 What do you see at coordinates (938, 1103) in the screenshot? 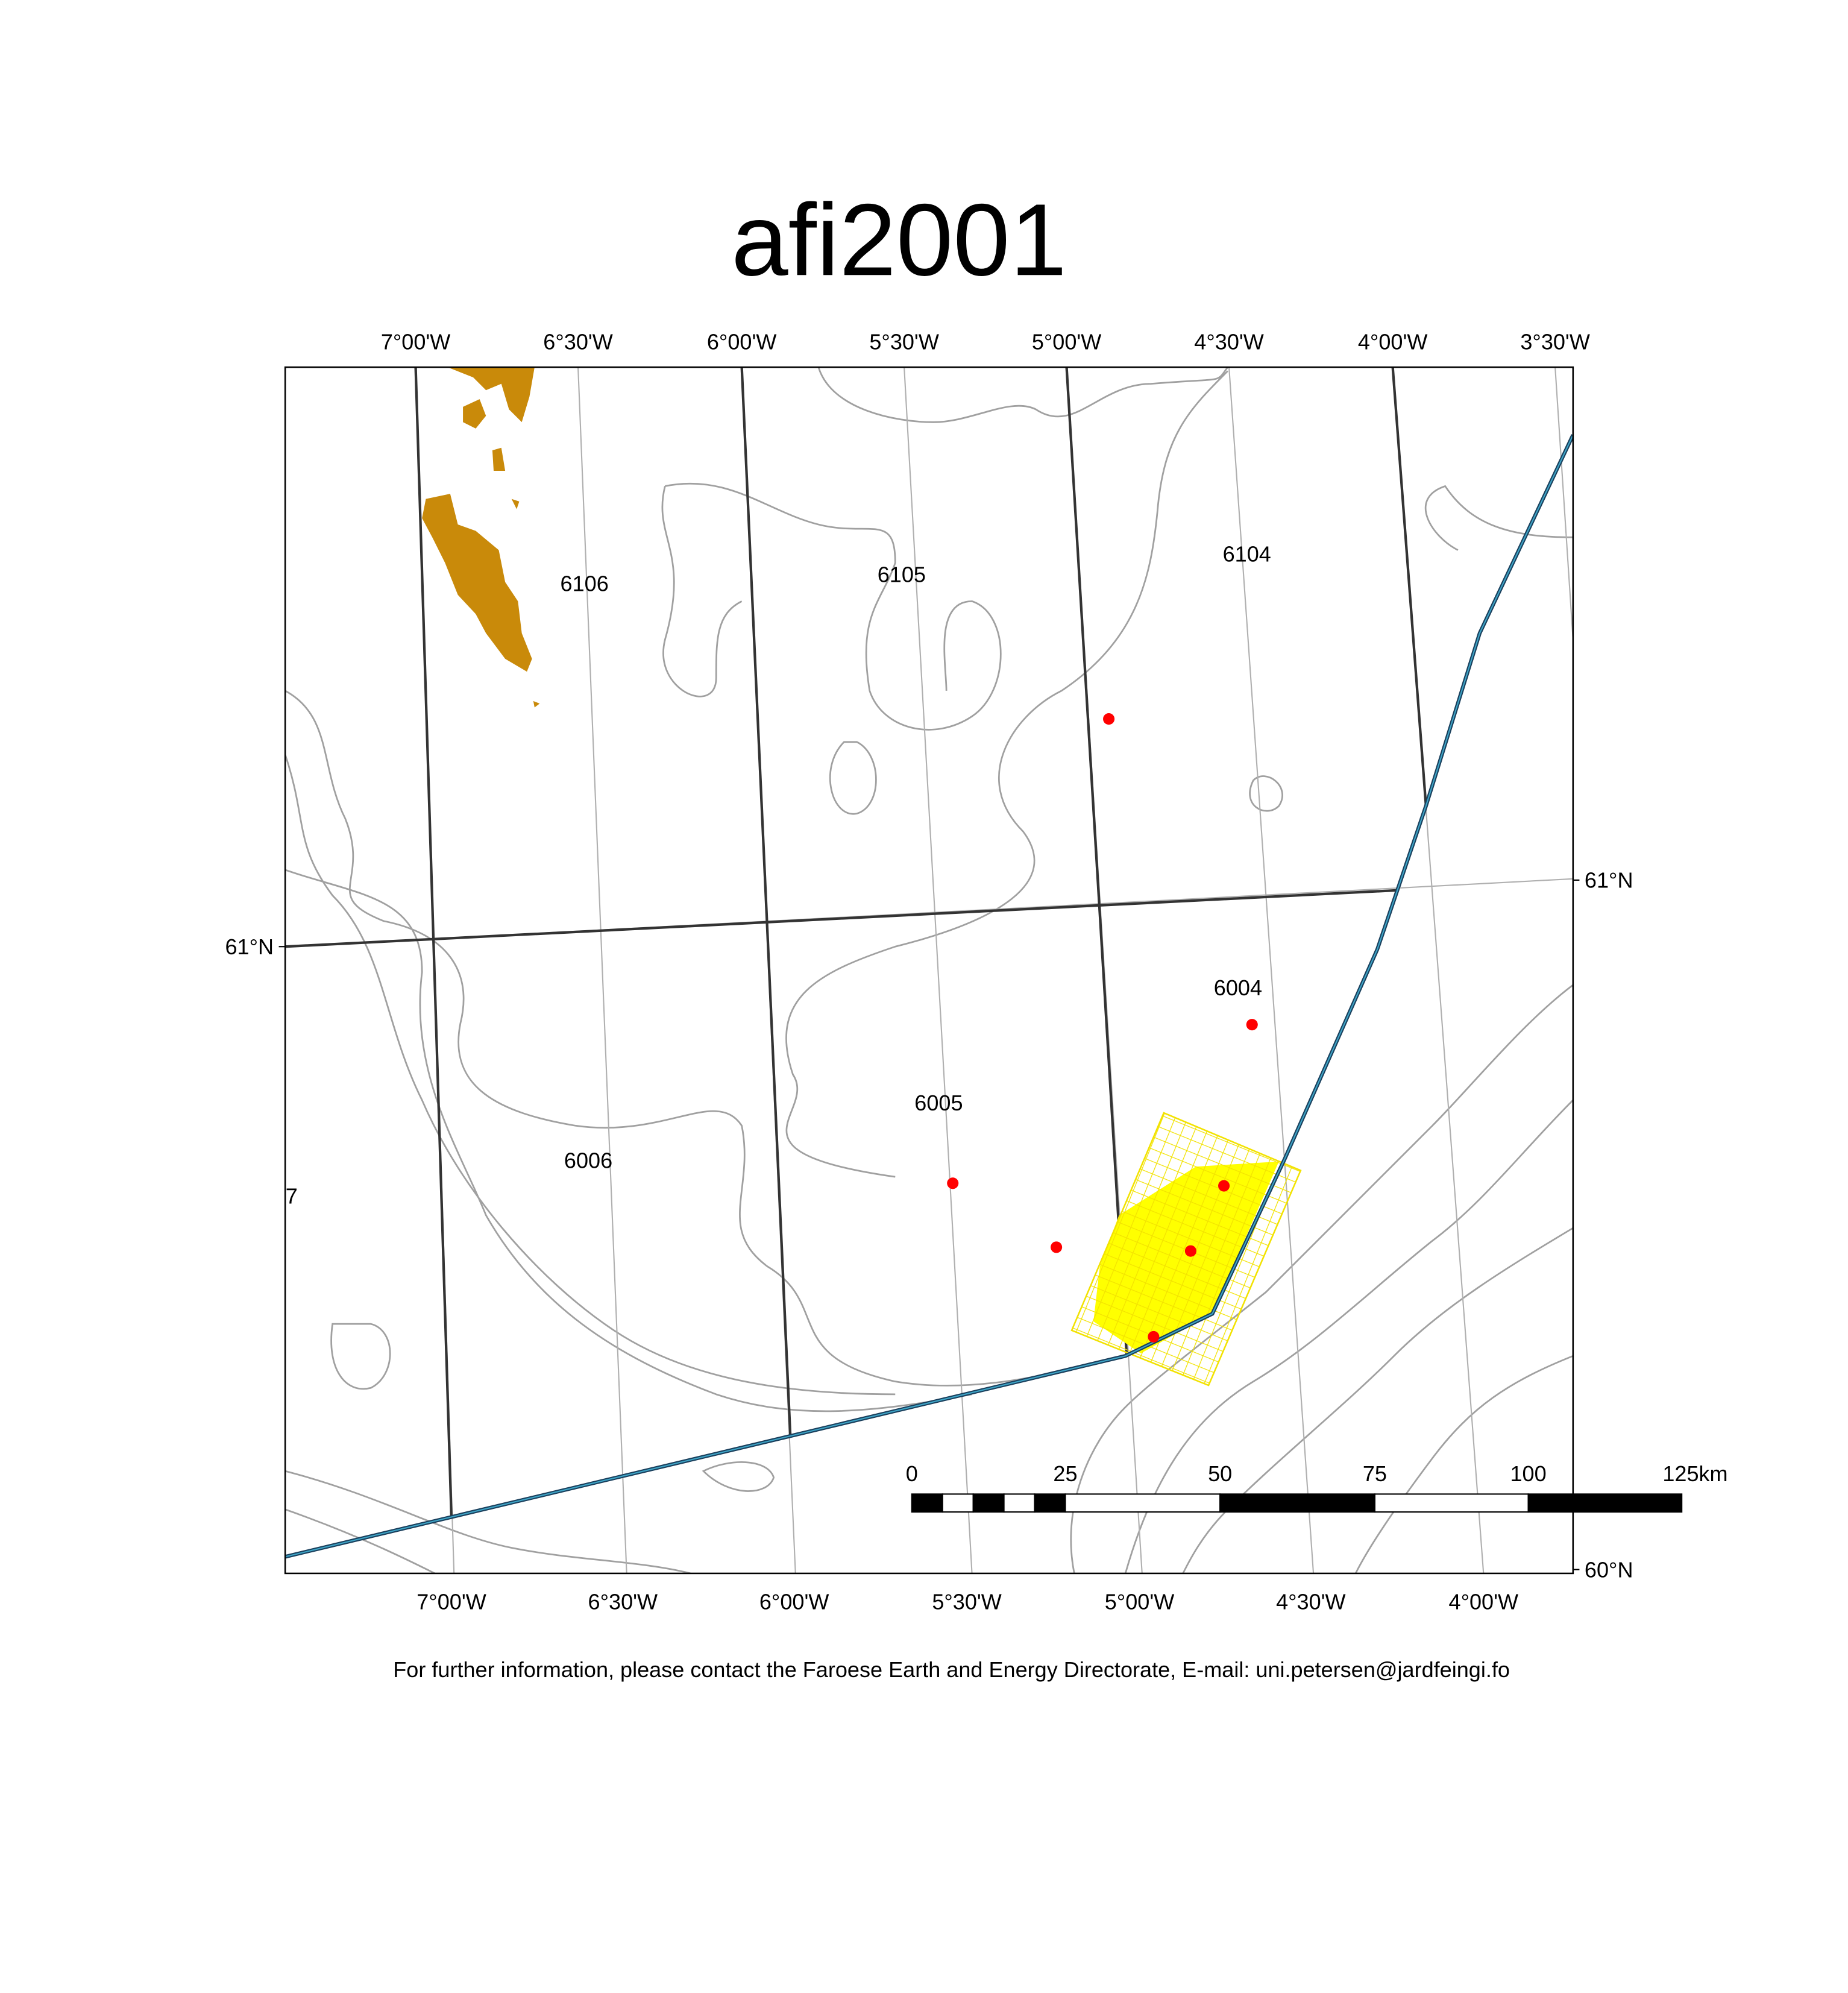
I see `block-label: 6005` at bounding box center [938, 1103].